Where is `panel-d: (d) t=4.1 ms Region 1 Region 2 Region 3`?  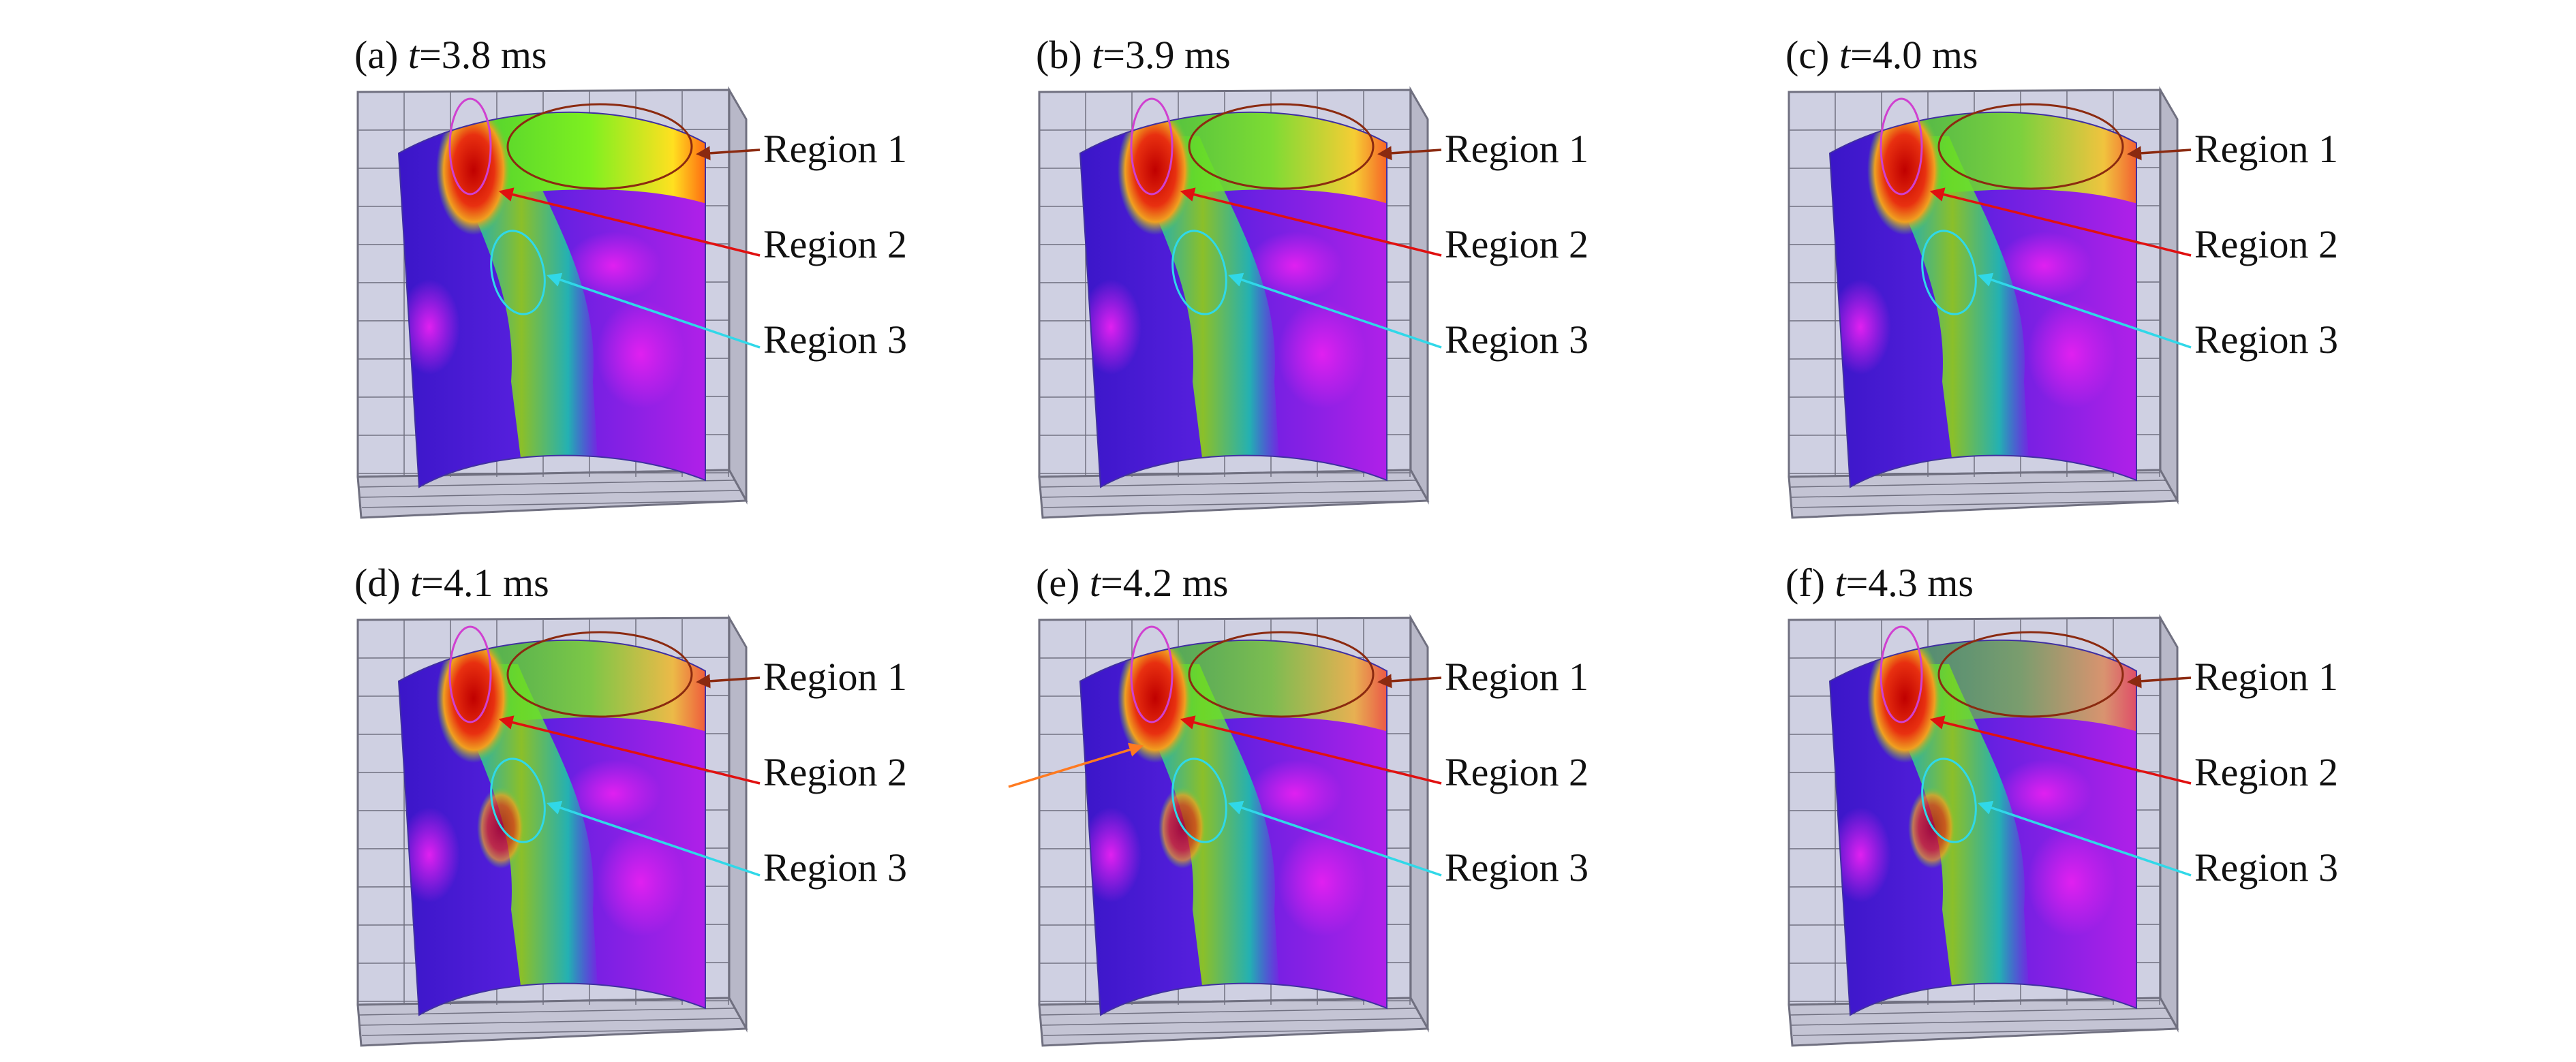
panel-d: (d) t=4.1 ms Region 1 Region 2 Region 3 is located at coordinates (630, 804).